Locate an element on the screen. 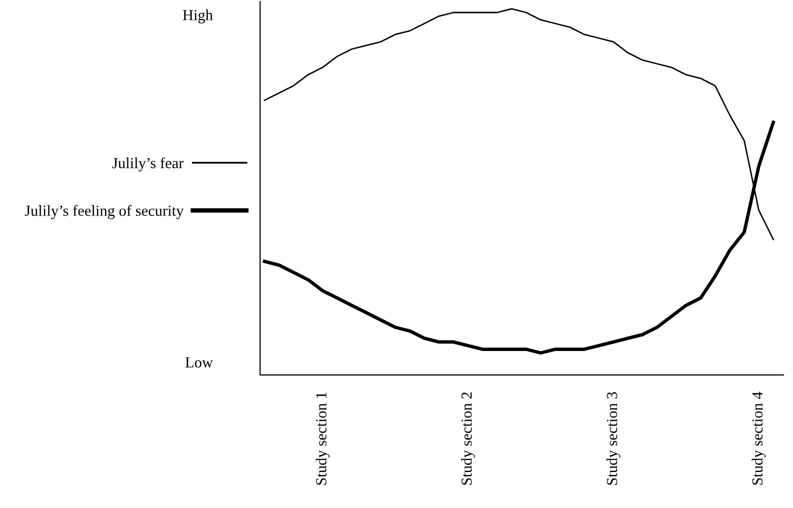 This screenshot has width=793, height=508. x-tick-label: Study section 1 is located at coordinates (323, 438).